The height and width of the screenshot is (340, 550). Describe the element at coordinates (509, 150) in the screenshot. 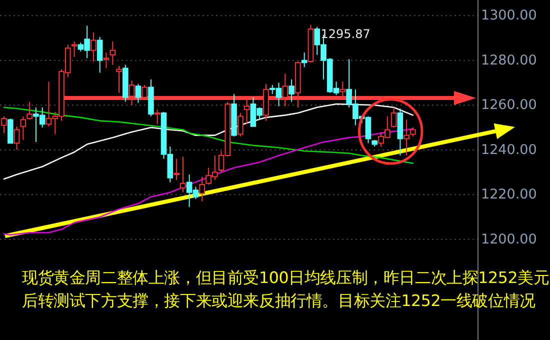

I see `y-tick-label: 1240.00` at that location.